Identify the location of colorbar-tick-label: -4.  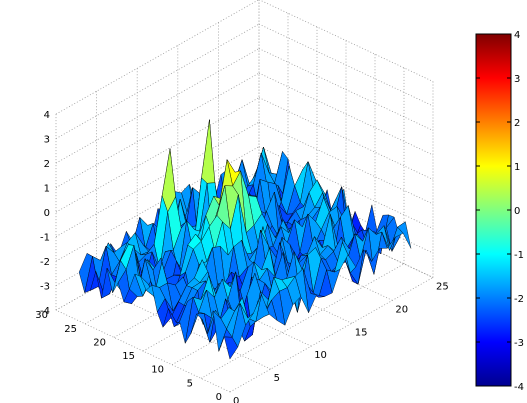
(519, 387).